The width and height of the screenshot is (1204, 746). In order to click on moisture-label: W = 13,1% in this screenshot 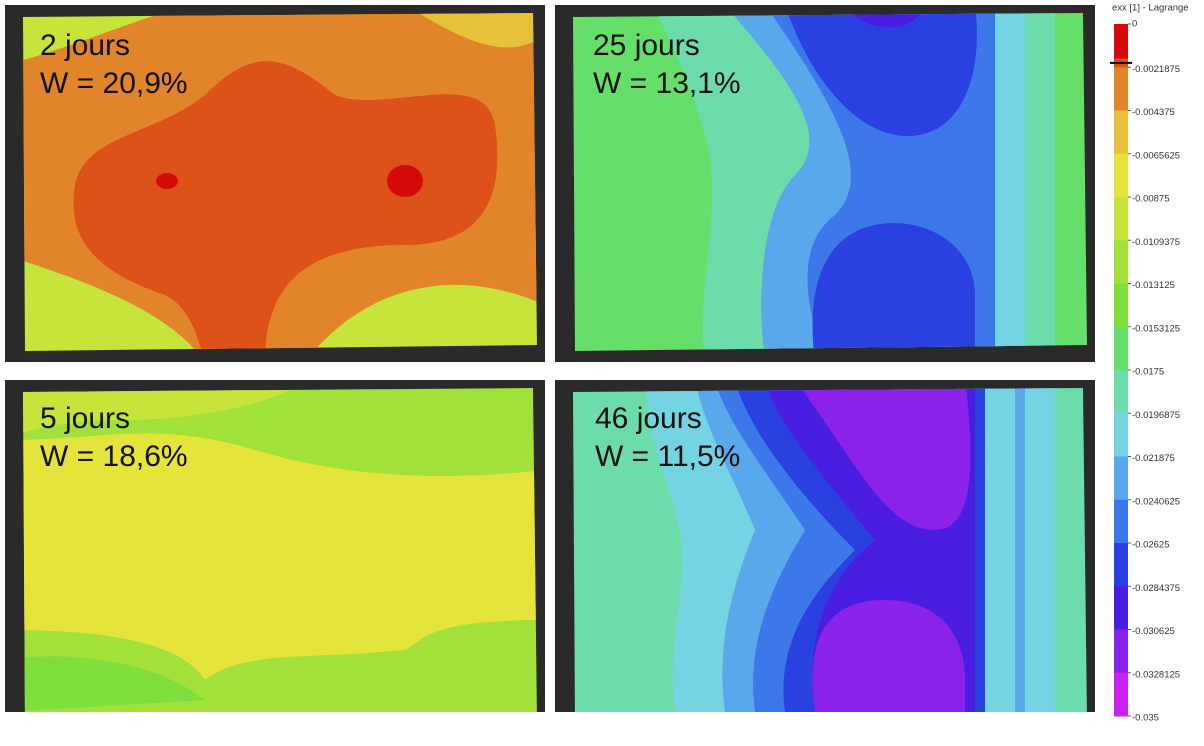, I will do `click(667, 83)`.